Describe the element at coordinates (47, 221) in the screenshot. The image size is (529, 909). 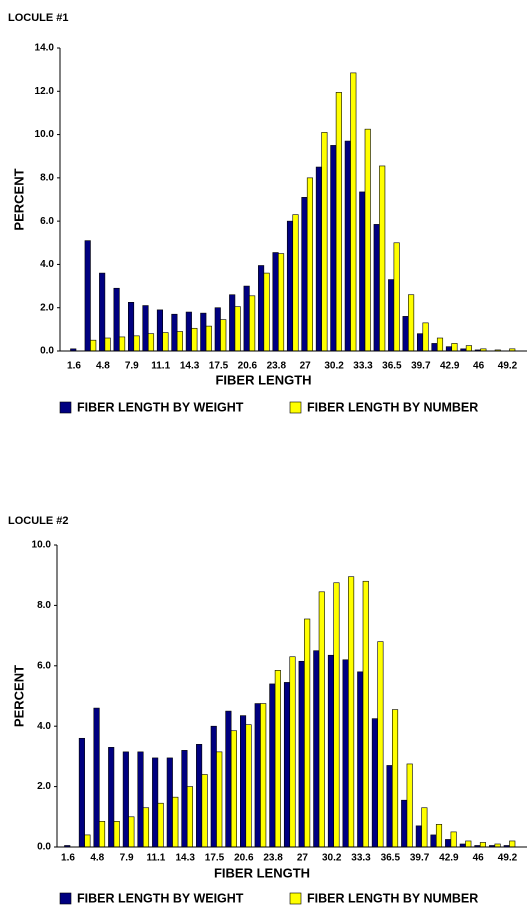
I see `y-tick-label: 6.0` at that location.